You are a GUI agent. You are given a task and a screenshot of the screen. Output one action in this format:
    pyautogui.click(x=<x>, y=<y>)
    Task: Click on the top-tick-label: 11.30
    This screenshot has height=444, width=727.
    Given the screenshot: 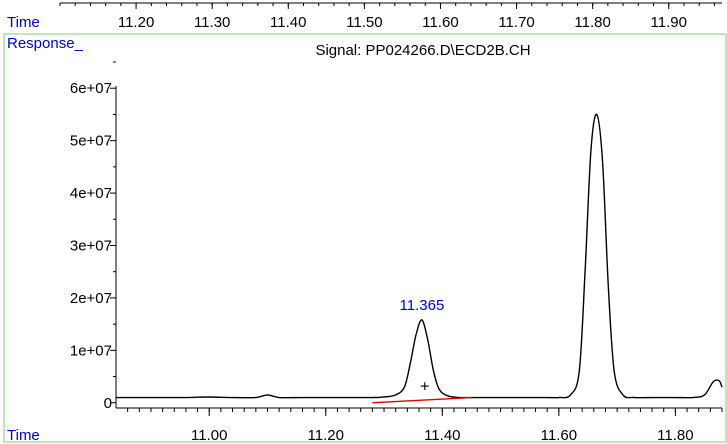 What is the action you would take?
    pyautogui.click(x=212, y=22)
    